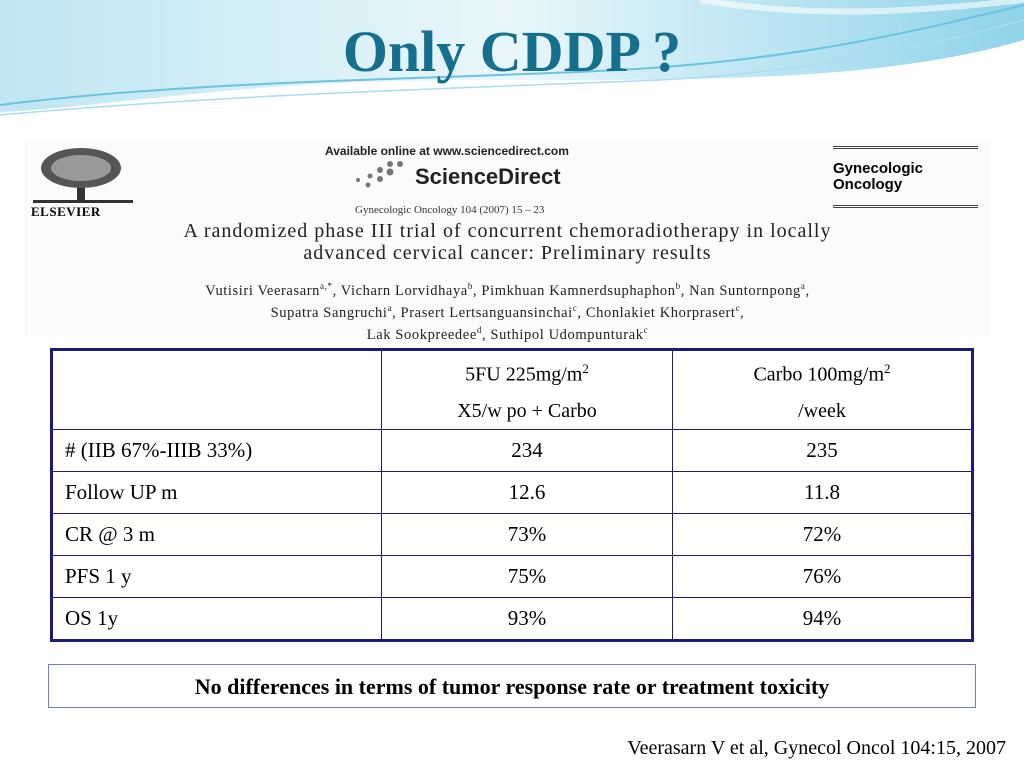 The width and height of the screenshot is (1024, 768). Describe the element at coordinates (482, 312) in the screenshot. I see `author-name: , Prasert Lertsanguansinchai` at that location.